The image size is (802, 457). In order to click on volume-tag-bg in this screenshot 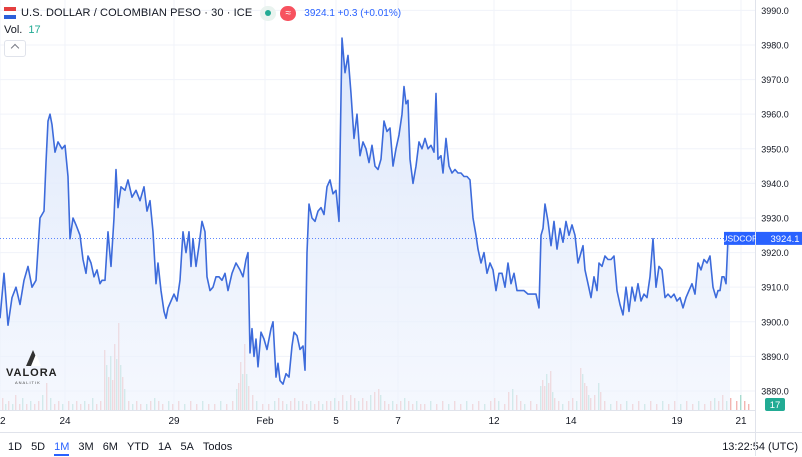, I will do `click(775, 404)`.